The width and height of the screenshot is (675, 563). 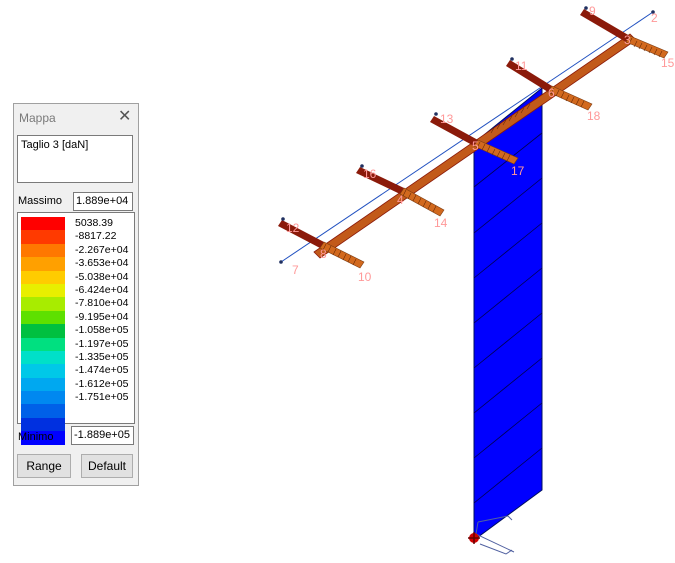 What do you see at coordinates (521, 66) in the screenshot?
I see `node-label: 11` at bounding box center [521, 66].